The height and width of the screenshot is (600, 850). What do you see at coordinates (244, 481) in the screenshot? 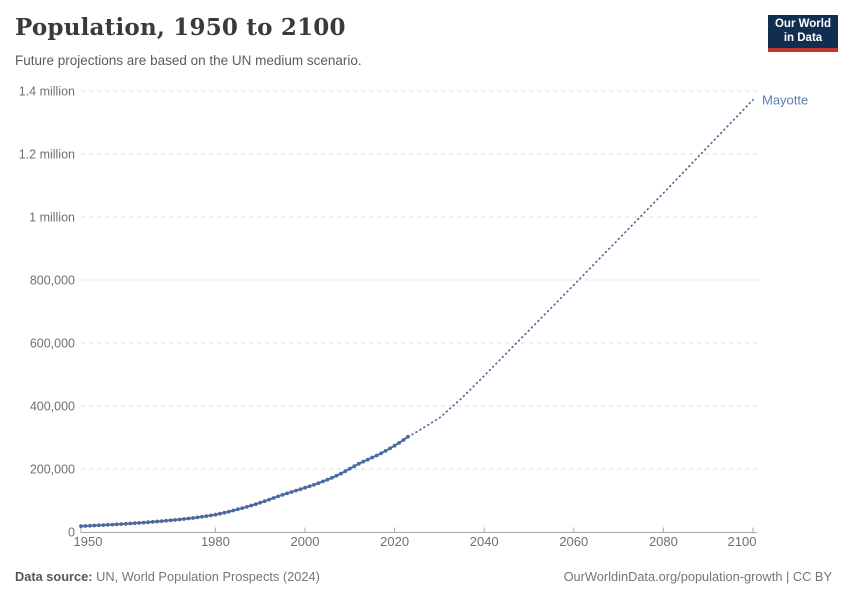
I see `series-line-observed` at bounding box center [244, 481].